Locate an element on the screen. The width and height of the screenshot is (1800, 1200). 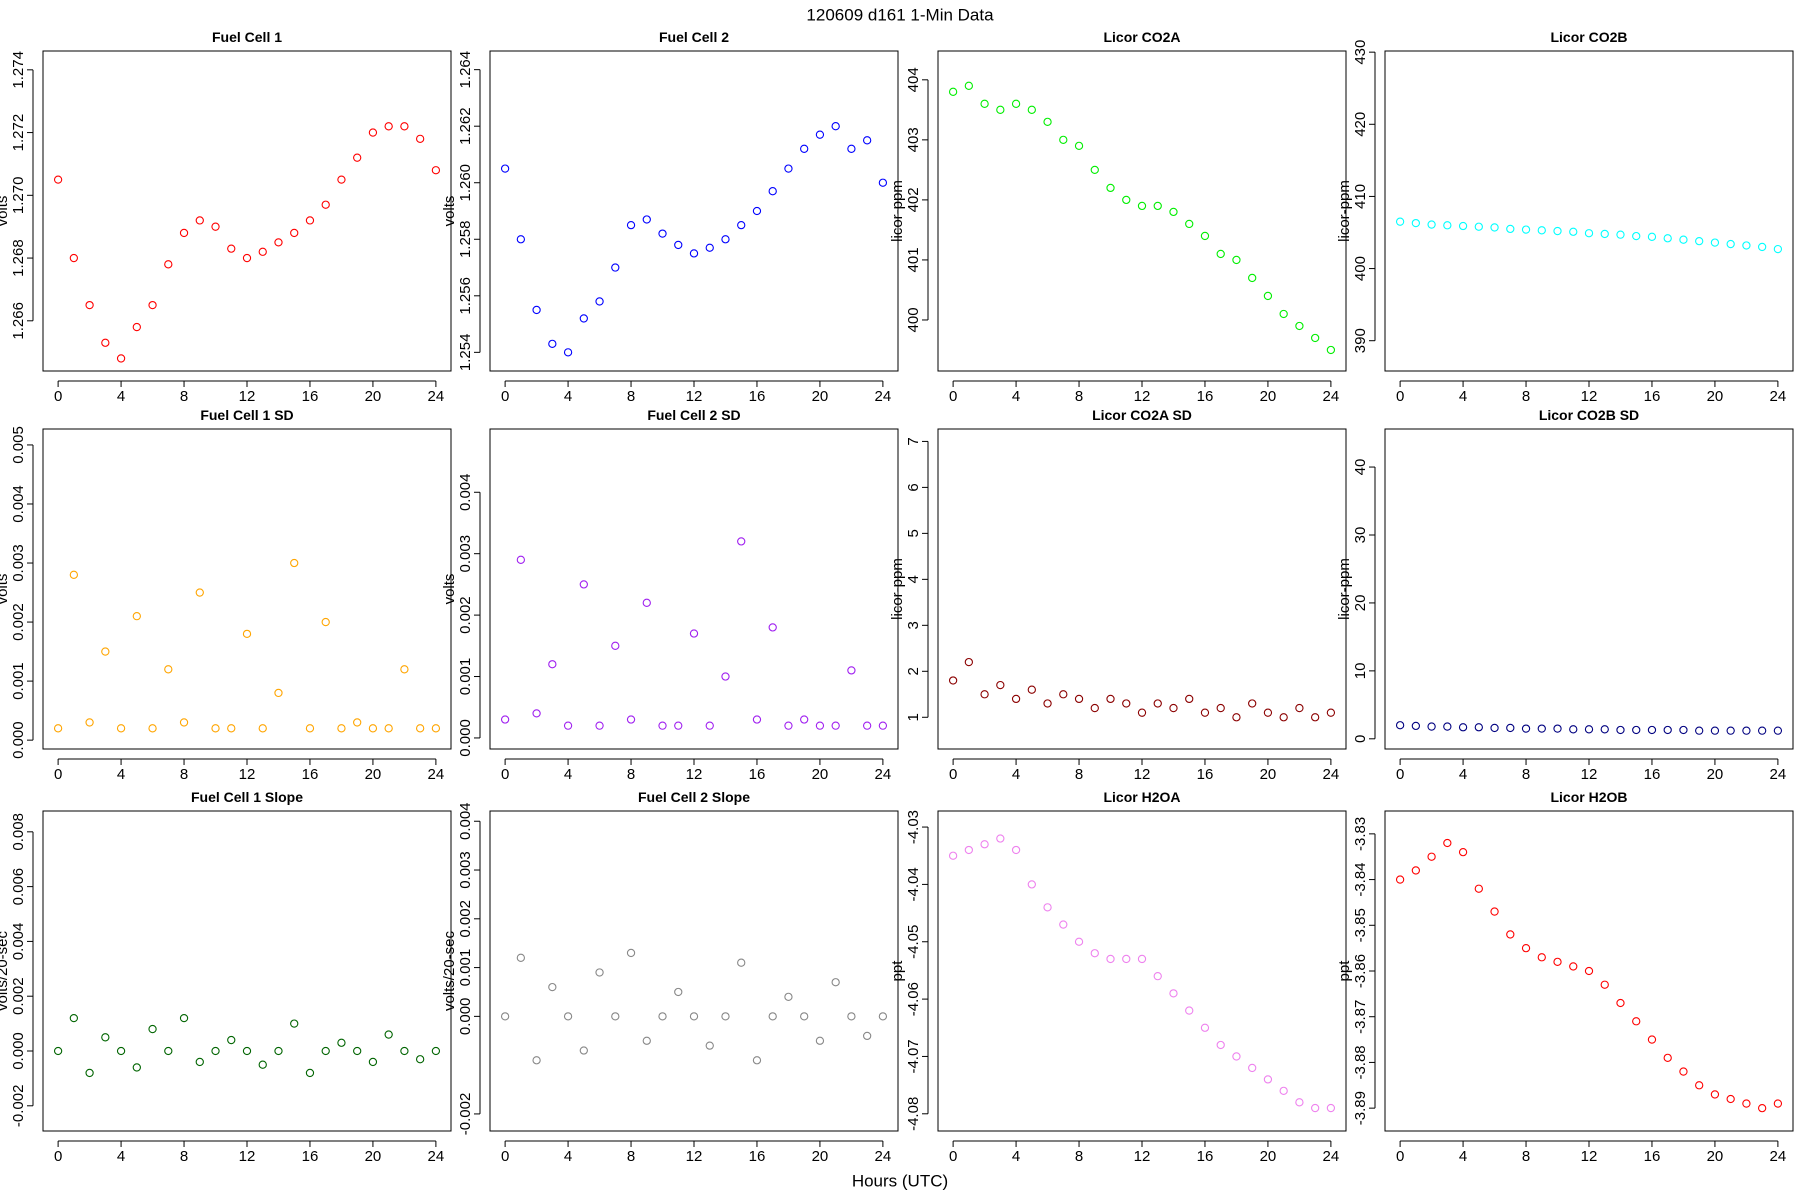
y-tick-label: 1.272 is located at coordinates (18, 133).